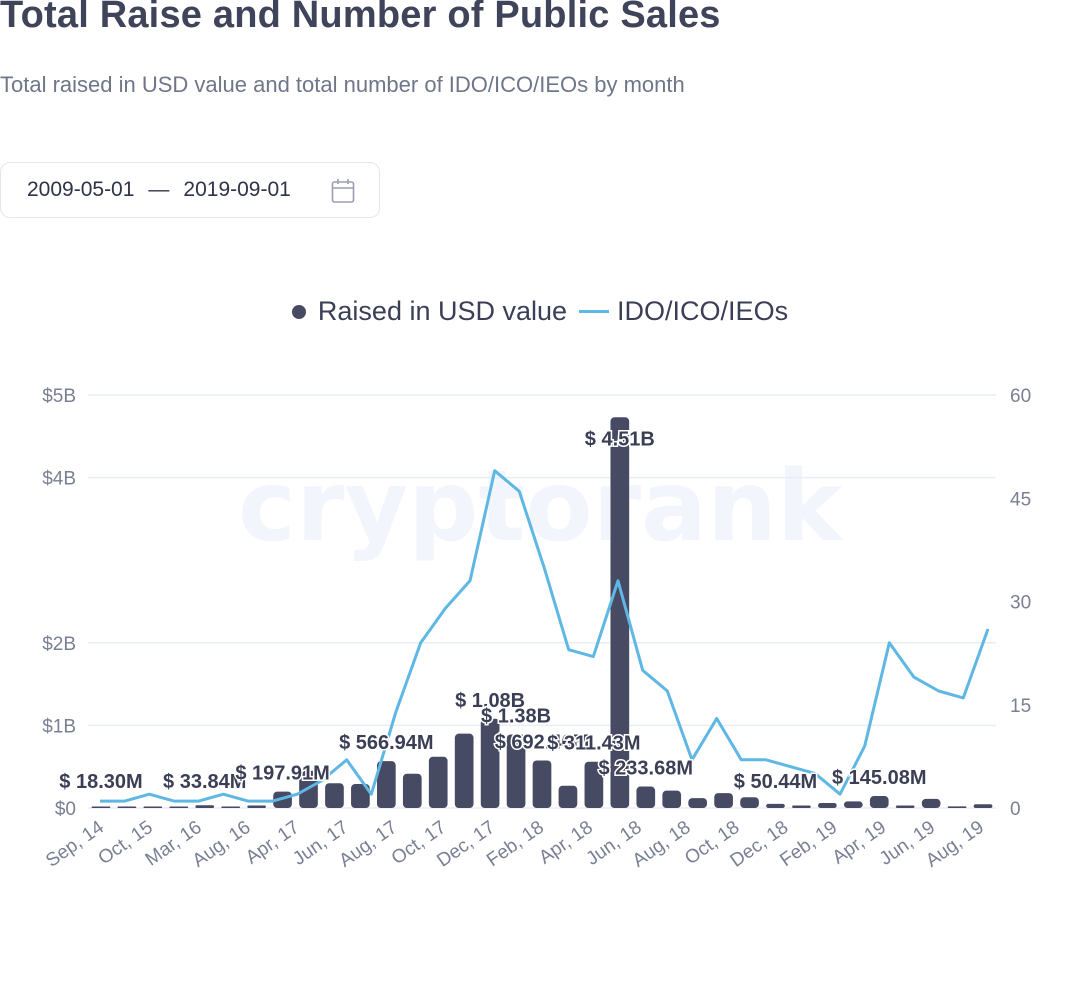 The width and height of the screenshot is (1080, 995). What do you see at coordinates (442, 311) in the screenshot?
I see `legend-label-raised: Raised in USD value` at bounding box center [442, 311].